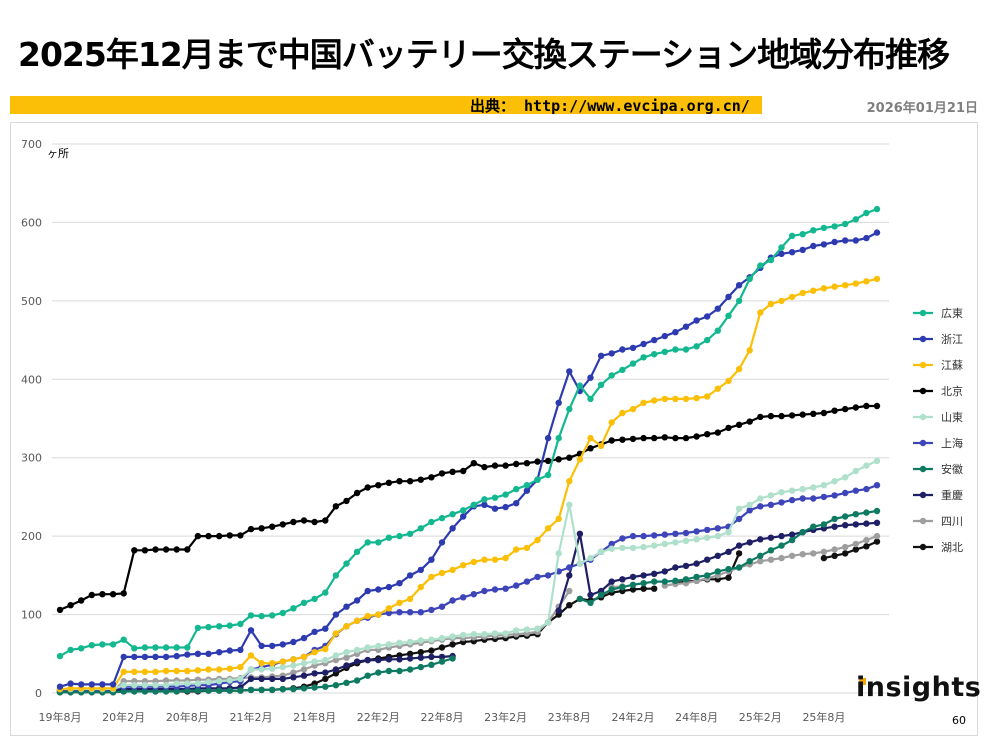 The image size is (986, 744). I want to click on x-tick-label: 19年8月, so click(60, 717).